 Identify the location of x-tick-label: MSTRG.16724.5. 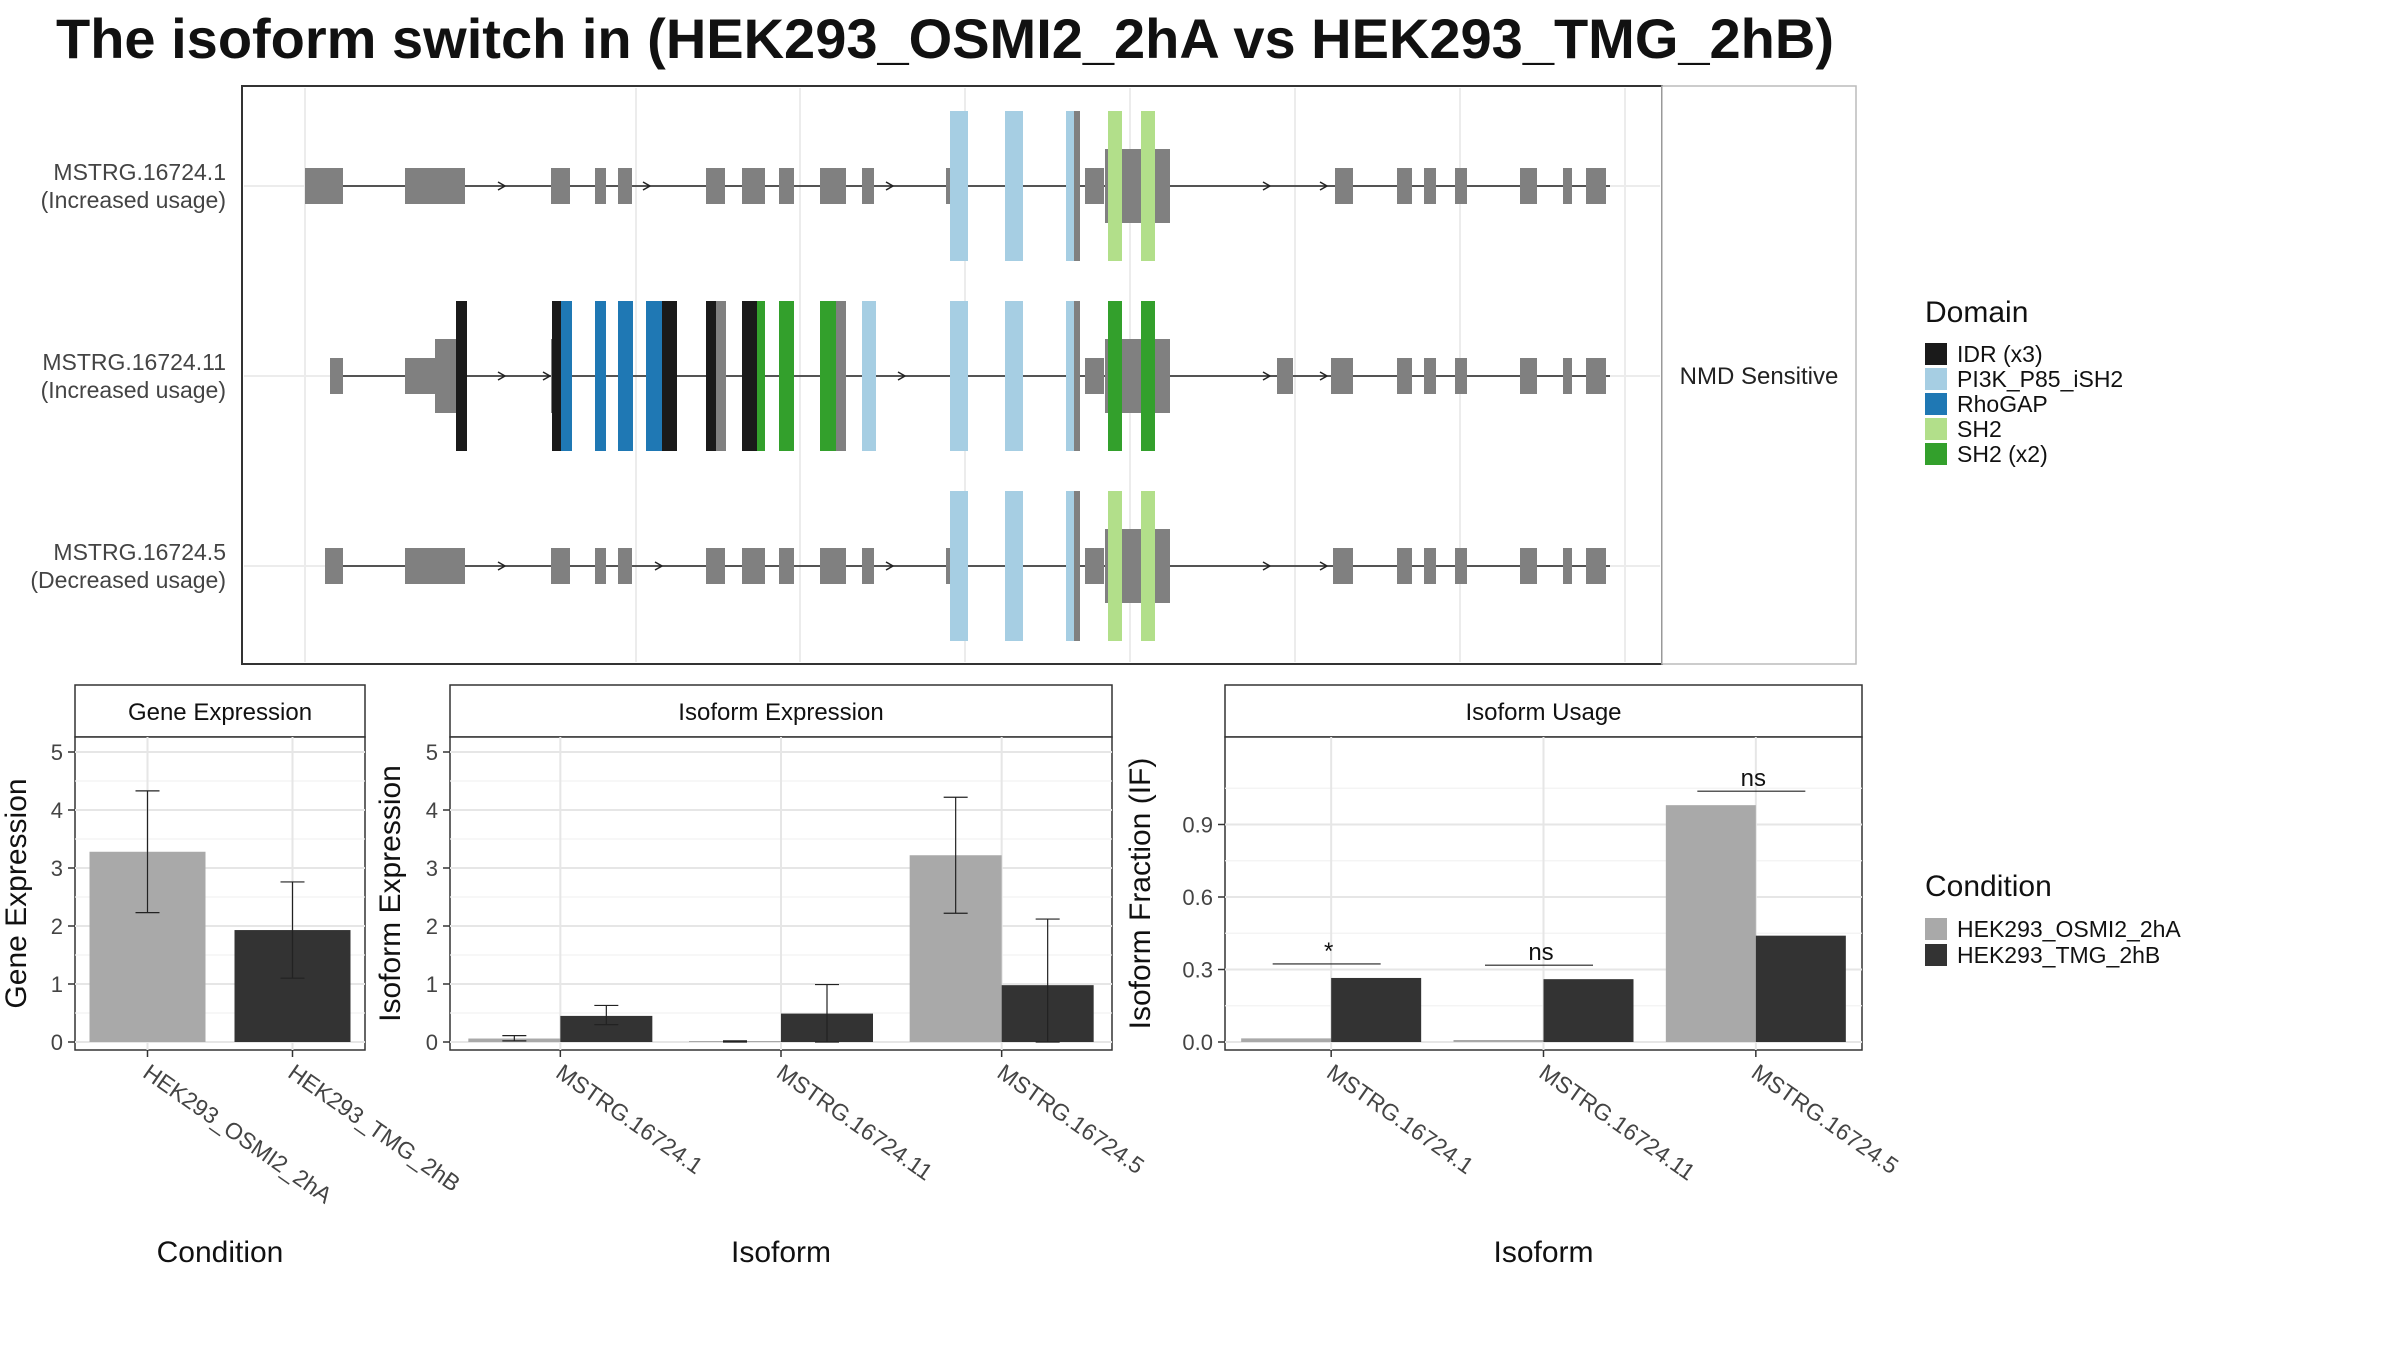
(1825, 1119).